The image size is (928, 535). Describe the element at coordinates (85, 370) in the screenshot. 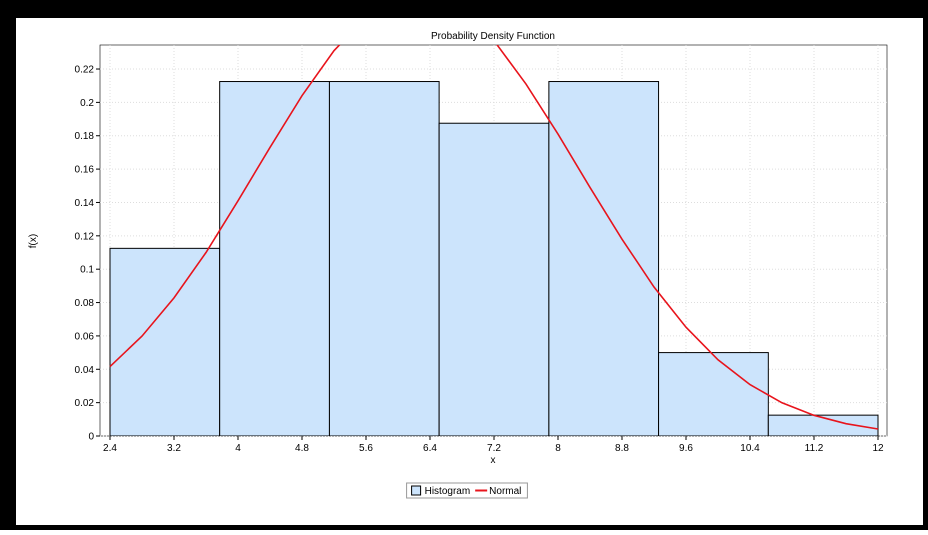

I see `y-tick-label: 0.04` at that location.